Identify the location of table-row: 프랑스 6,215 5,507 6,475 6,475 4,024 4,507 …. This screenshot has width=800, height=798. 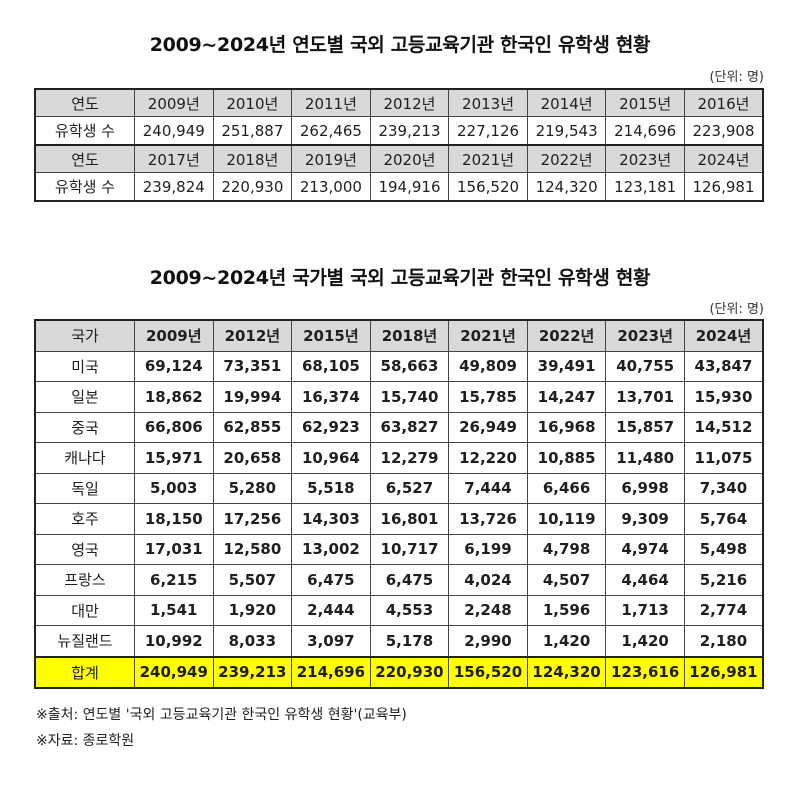
(399, 580).